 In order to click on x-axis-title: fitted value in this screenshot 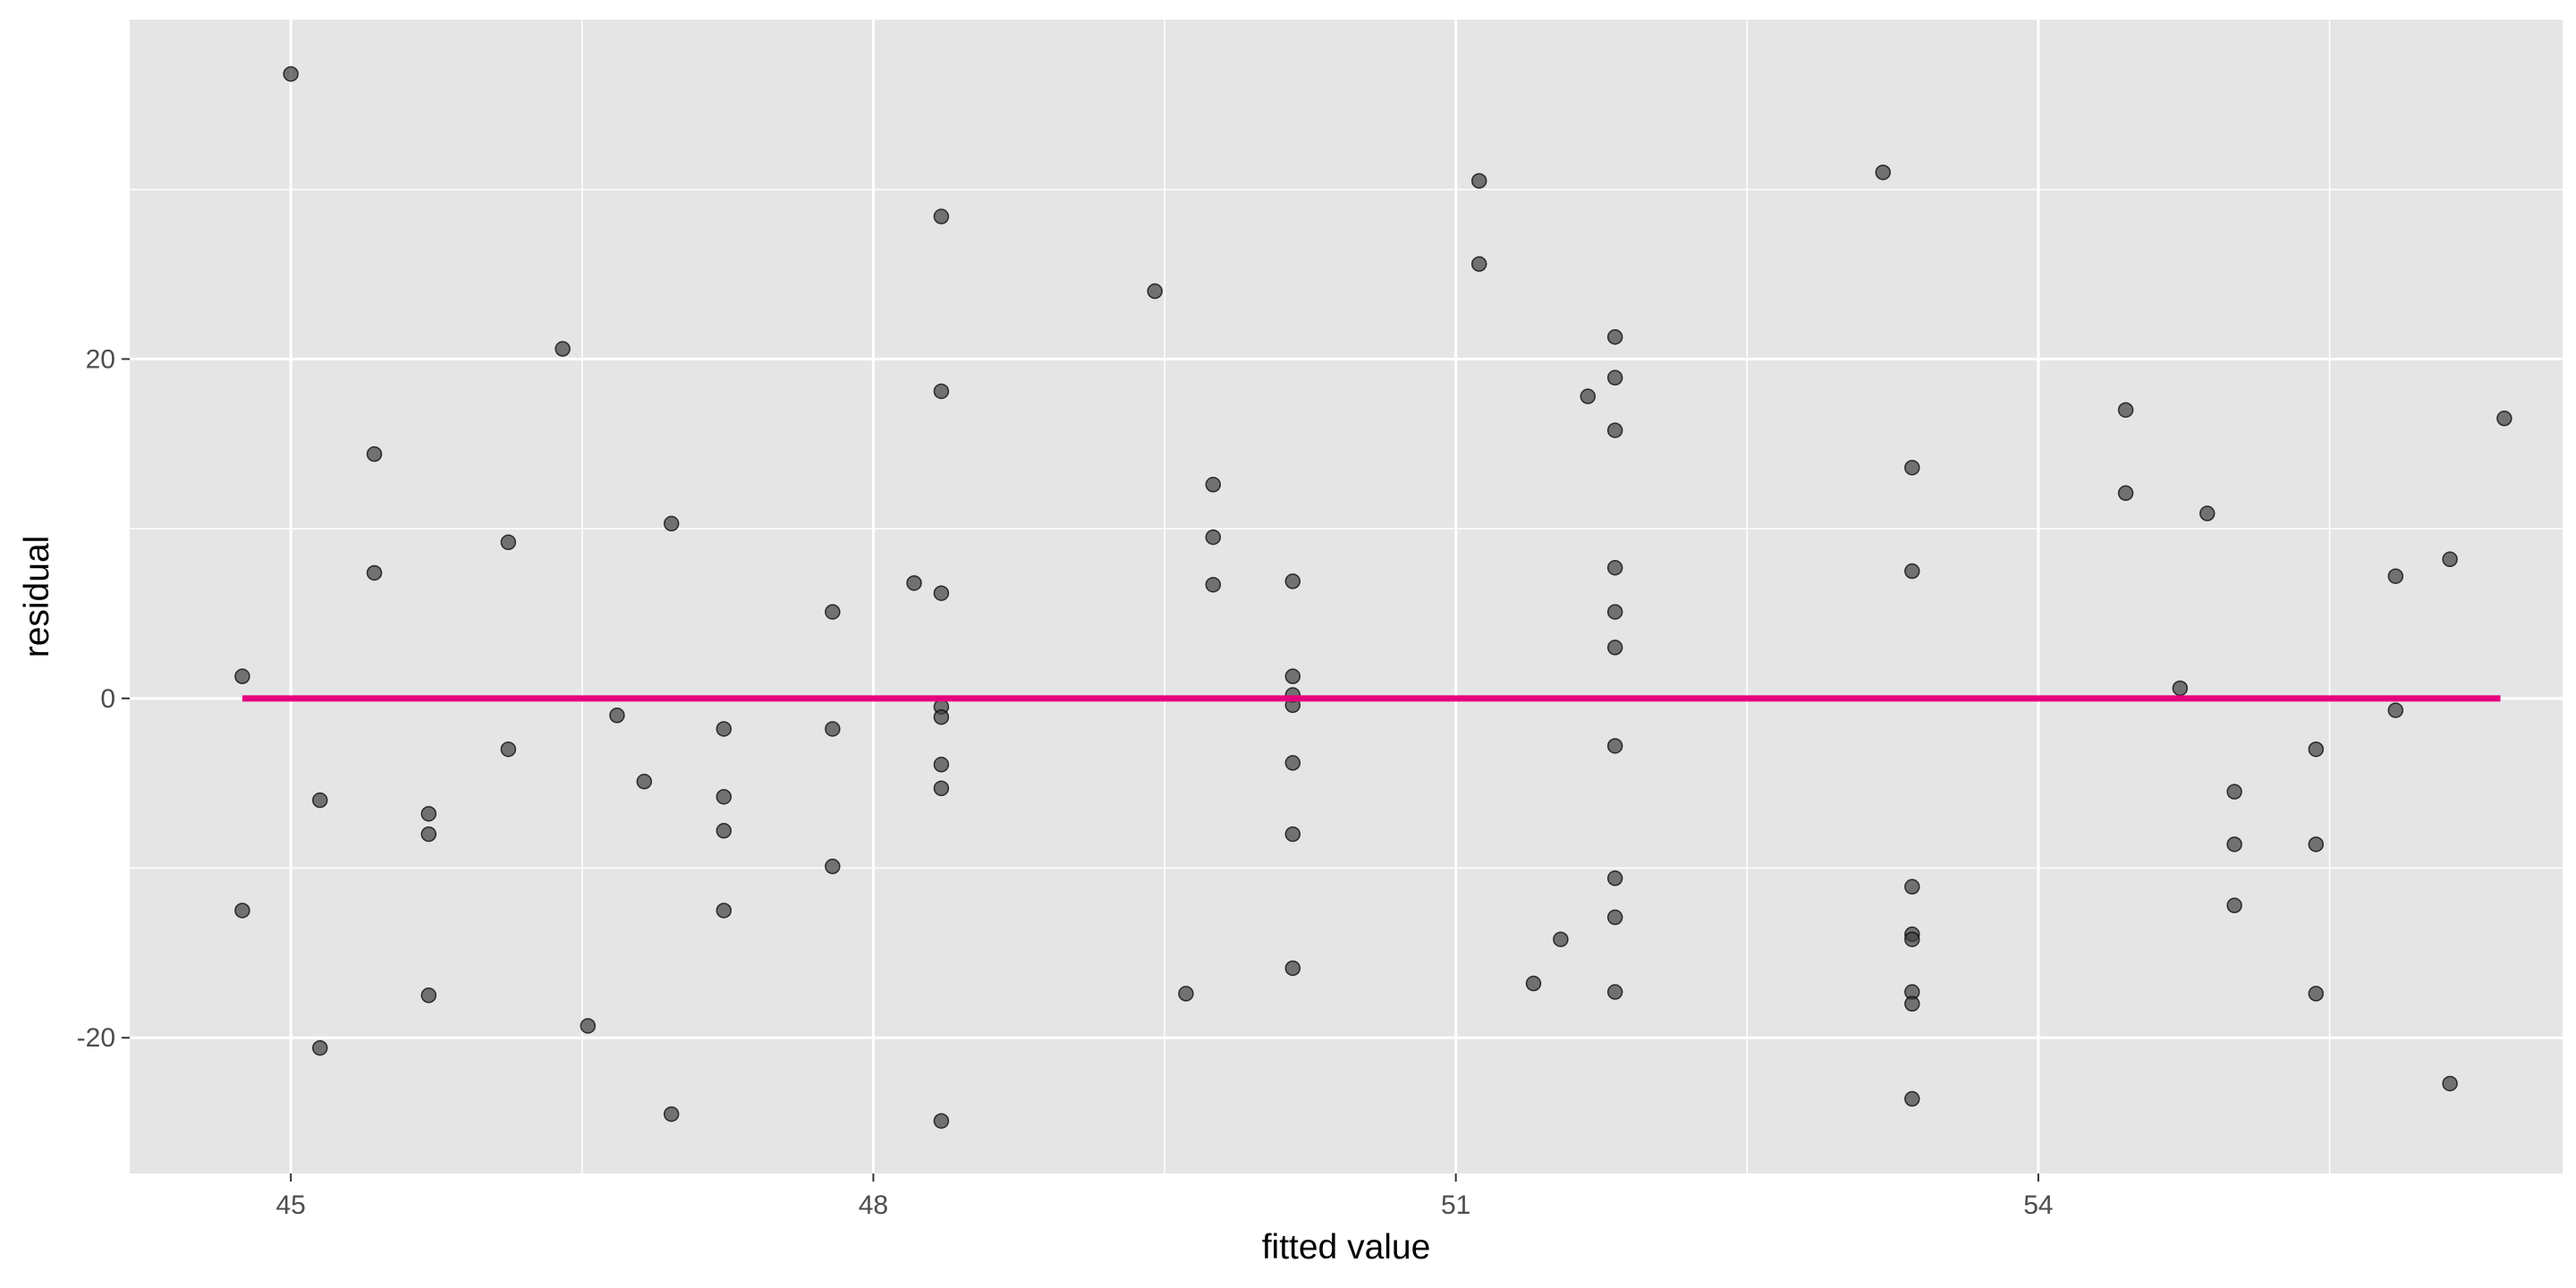, I will do `click(1346, 1247)`.